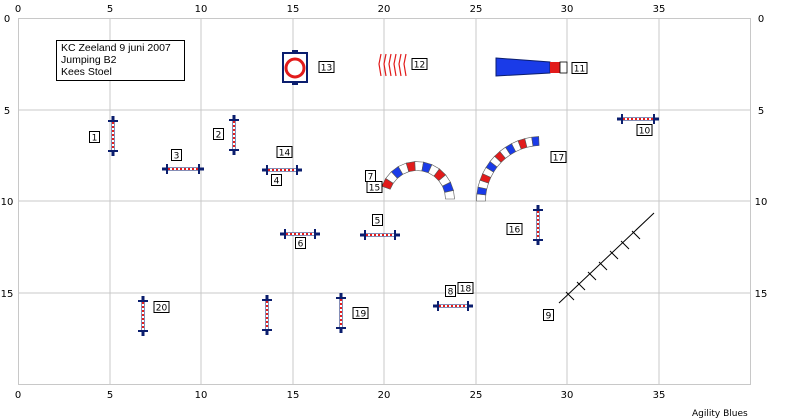 The image size is (800, 419). Describe the element at coordinates (761, 294) in the screenshot. I see `y-tick-right-label: 15` at that location.